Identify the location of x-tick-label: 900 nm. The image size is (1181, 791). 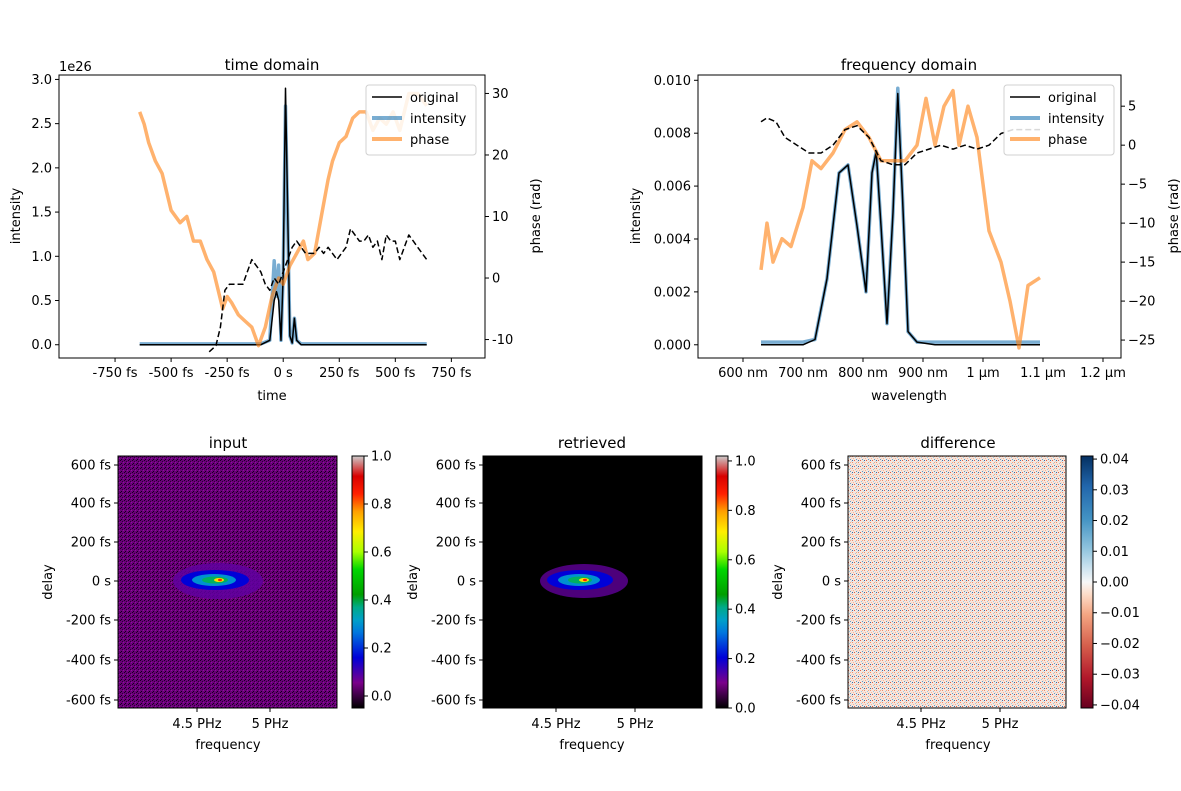
(923, 373).